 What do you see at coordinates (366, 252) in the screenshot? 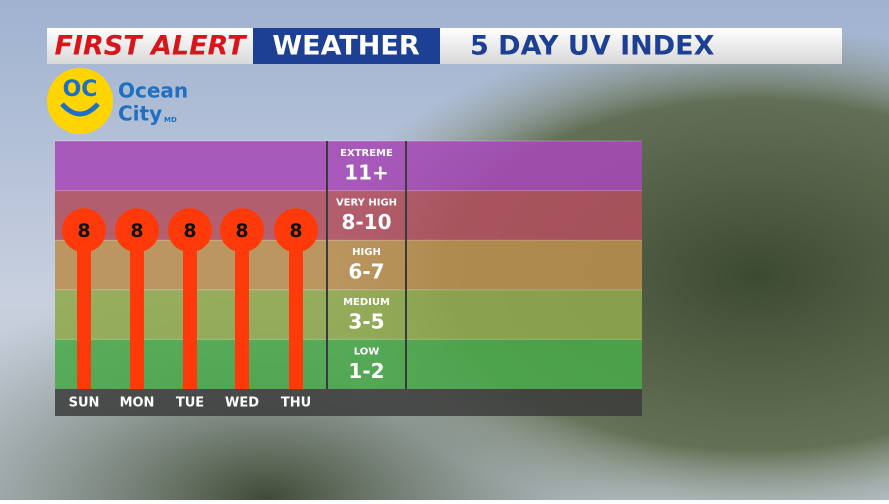
I see `band-name: HIGH` at bounding box center [366, 252].